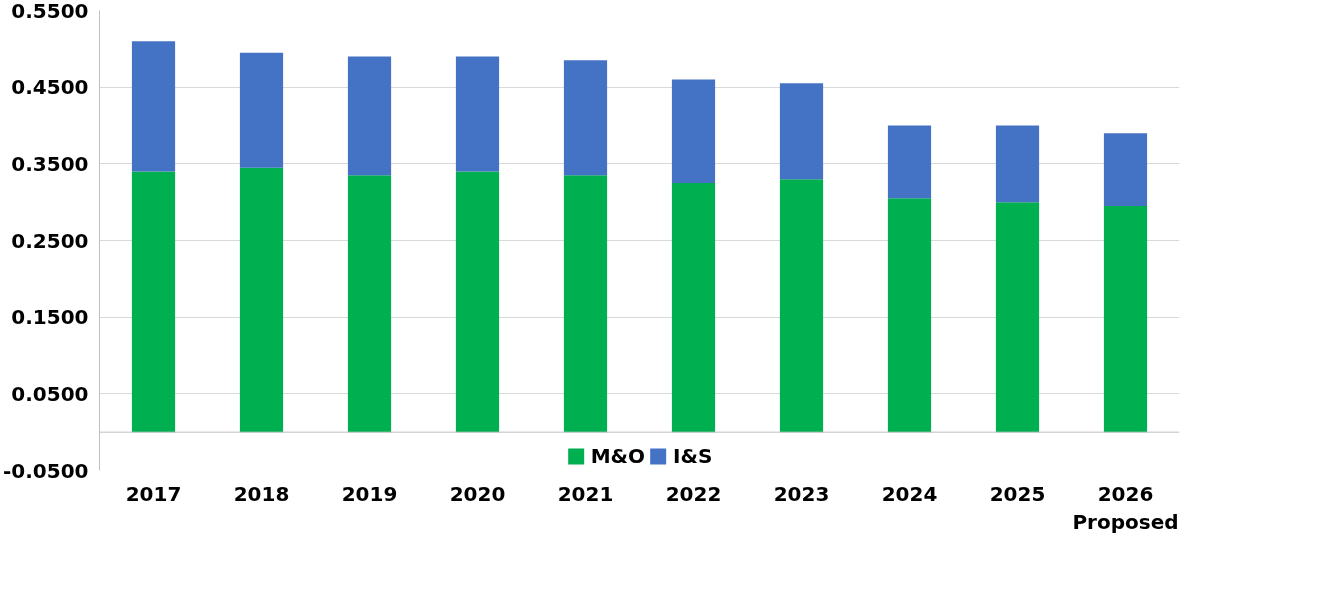 Image resolution: width=1342 pixels, height=604 pixels. I want to click on x-tick-label: 2022, so click(693, 493).